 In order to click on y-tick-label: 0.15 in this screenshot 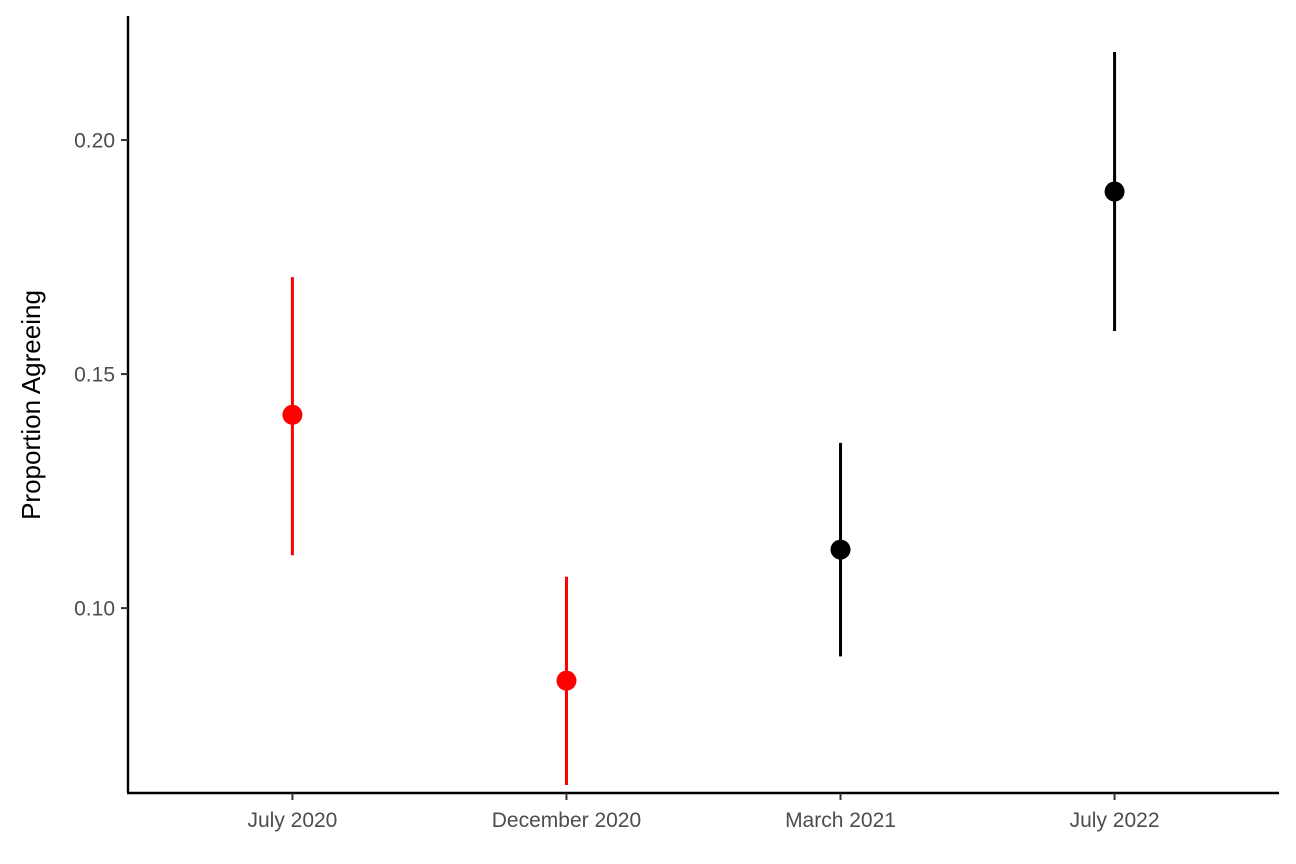, I will do `click(94, 375)`.